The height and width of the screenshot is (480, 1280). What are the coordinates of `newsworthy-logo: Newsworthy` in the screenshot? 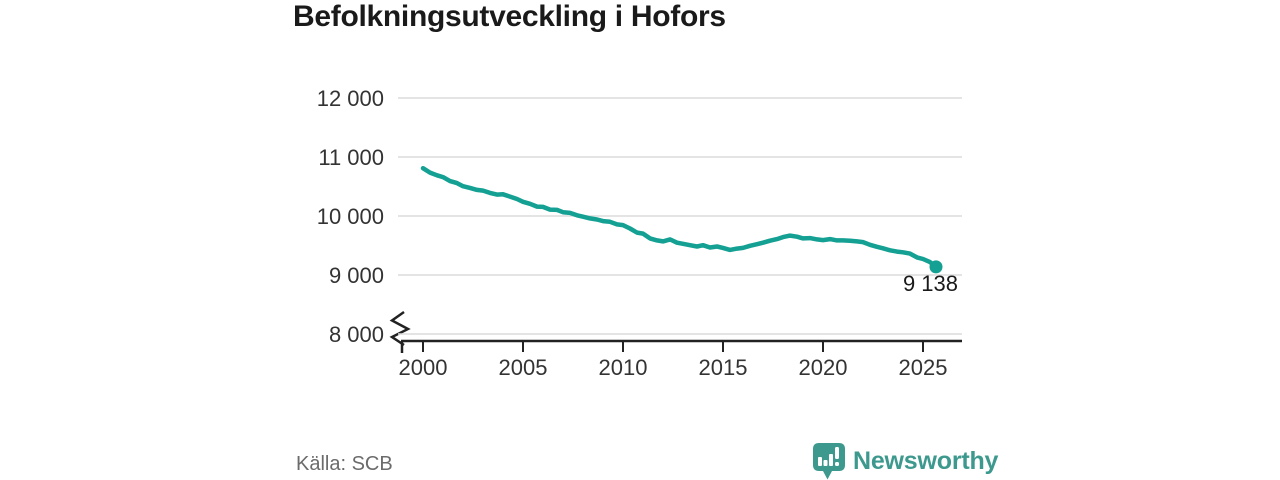 It's located at (905, 461).